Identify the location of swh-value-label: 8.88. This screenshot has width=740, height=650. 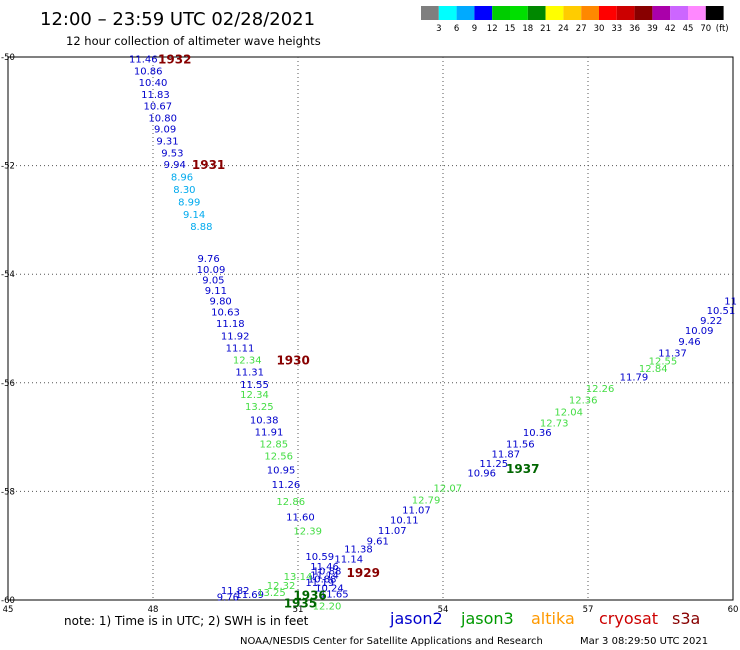
(201, 227).